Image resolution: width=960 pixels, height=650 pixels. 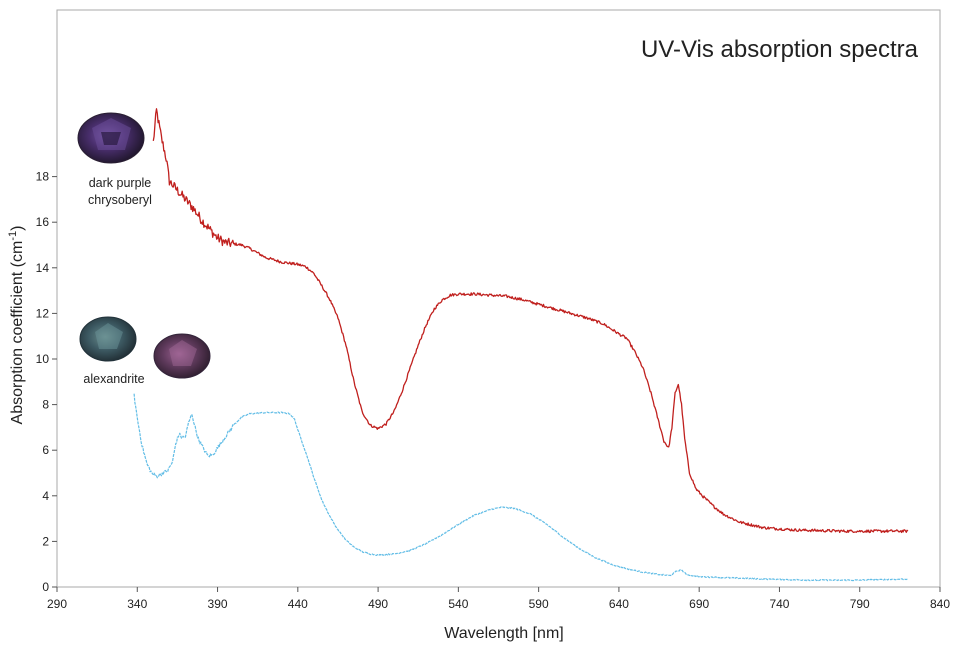 I want to click on x-tick-label: 790, so click(x=860, y=604).